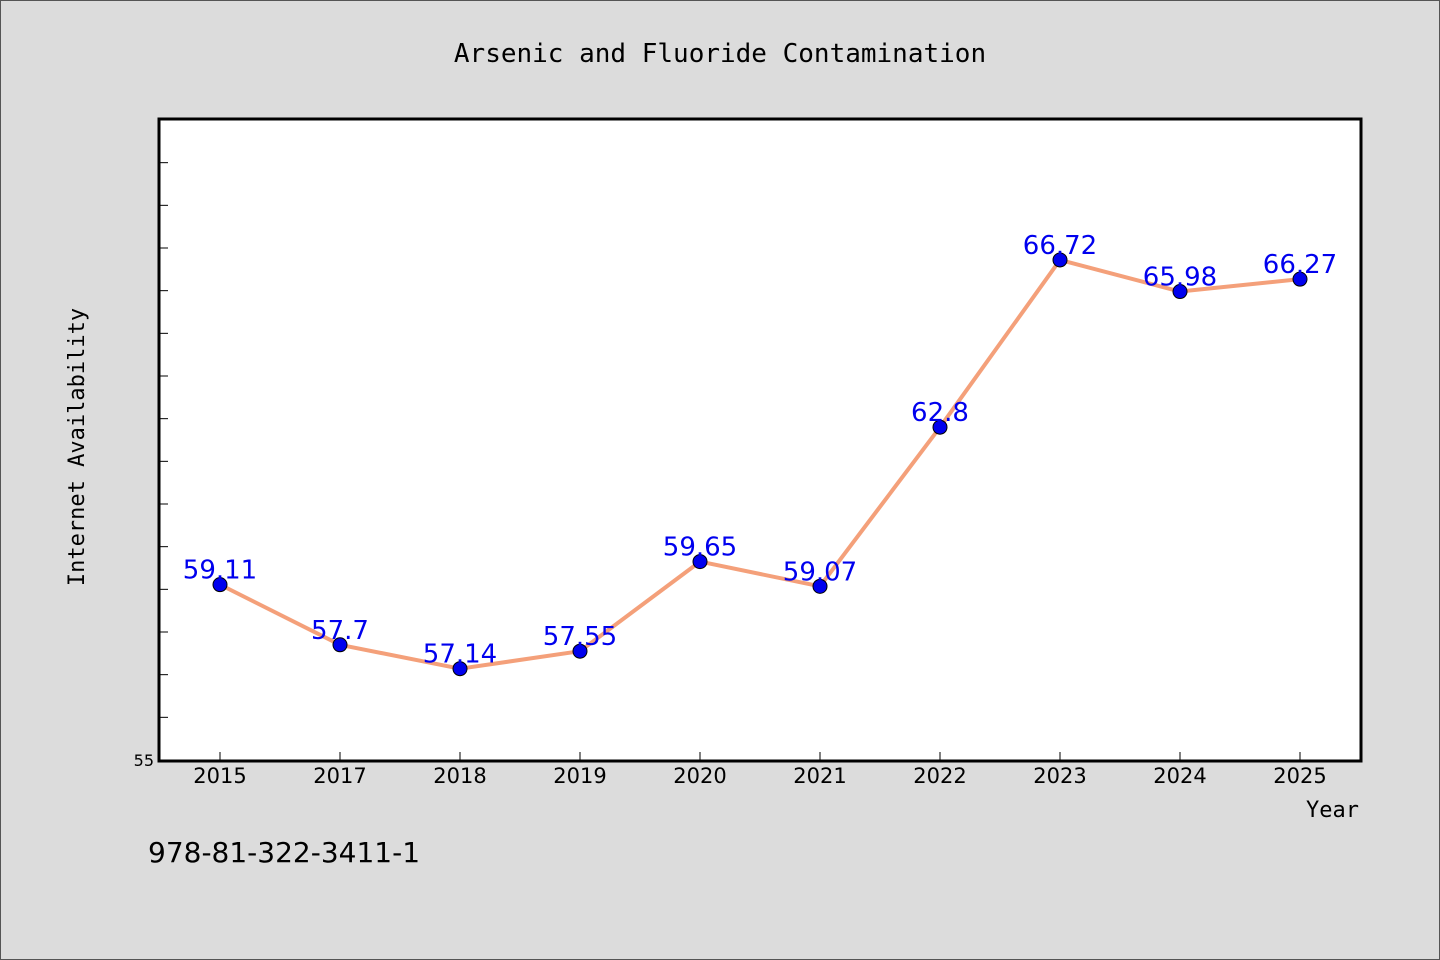  Describe the element at coordinates (720, 54) in the screenshot. I see `chart-title: Arsenic and Fluoride Contamination` at that location.